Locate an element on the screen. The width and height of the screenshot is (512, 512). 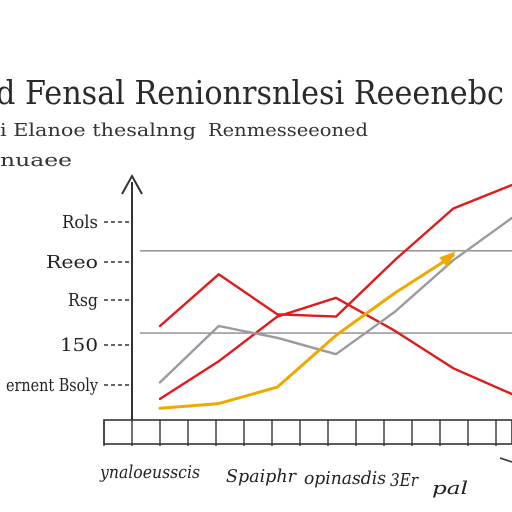
y-tick-label: Rols is located at coordinates (80, 222).